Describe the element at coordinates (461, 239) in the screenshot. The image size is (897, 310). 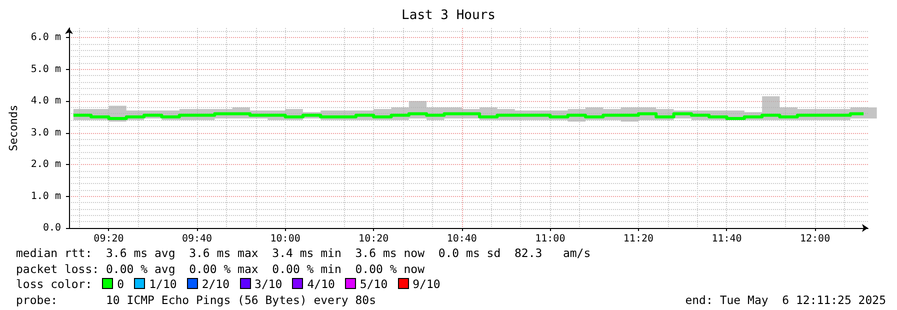
I see `x-tick-label: 10:40` at that location.